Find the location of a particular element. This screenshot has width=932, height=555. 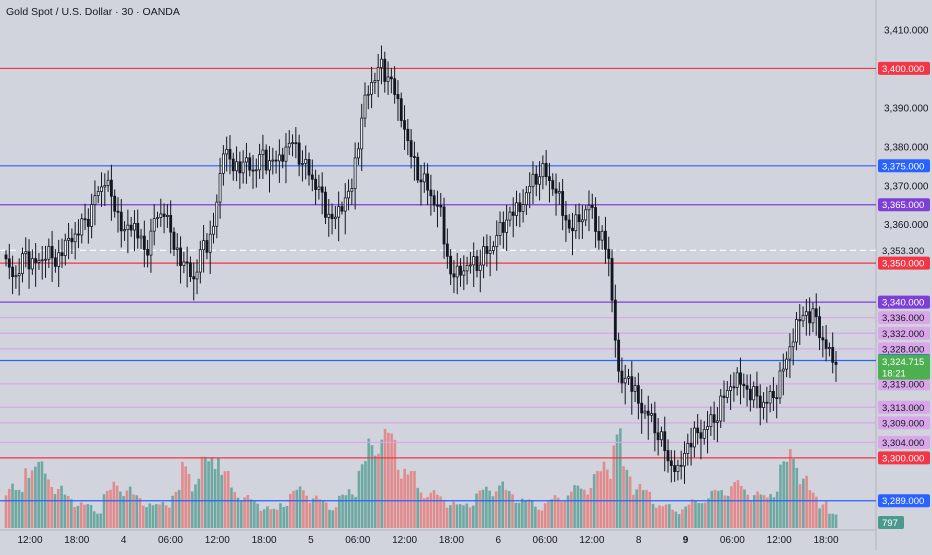

price-tick-label: 3,370.000 is located at coordinates (906, 186).